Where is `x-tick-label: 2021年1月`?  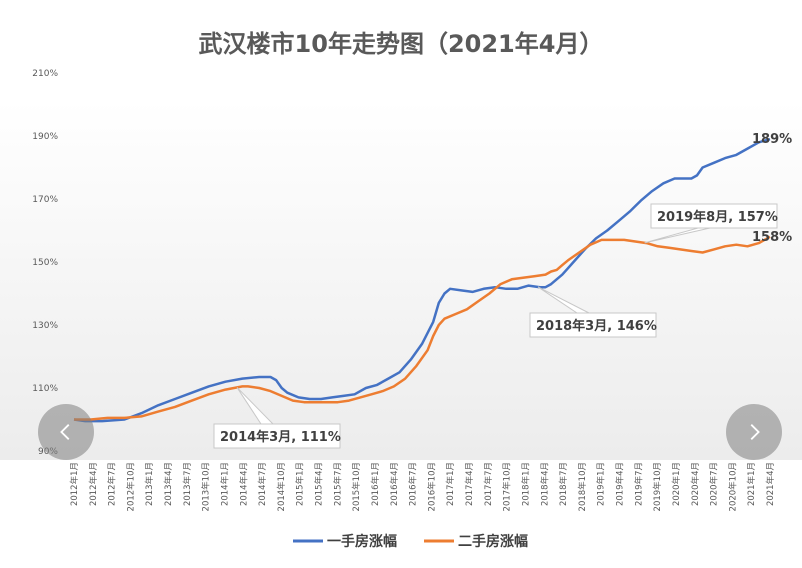
x-tick-label: 2021年1月 is located at coordinates (751, 484).